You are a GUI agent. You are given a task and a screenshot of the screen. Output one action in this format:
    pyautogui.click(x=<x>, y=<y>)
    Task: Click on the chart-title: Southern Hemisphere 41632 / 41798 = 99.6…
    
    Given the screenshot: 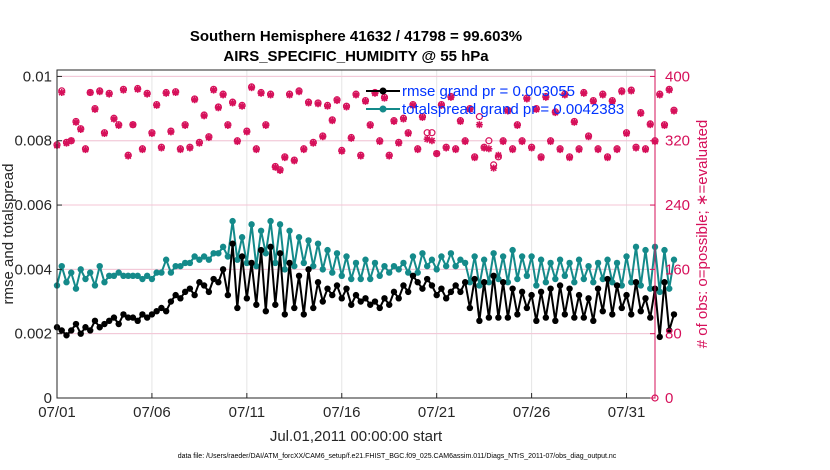 What is the action you would take?
    pyautogui.click(x=356, y=36)
    